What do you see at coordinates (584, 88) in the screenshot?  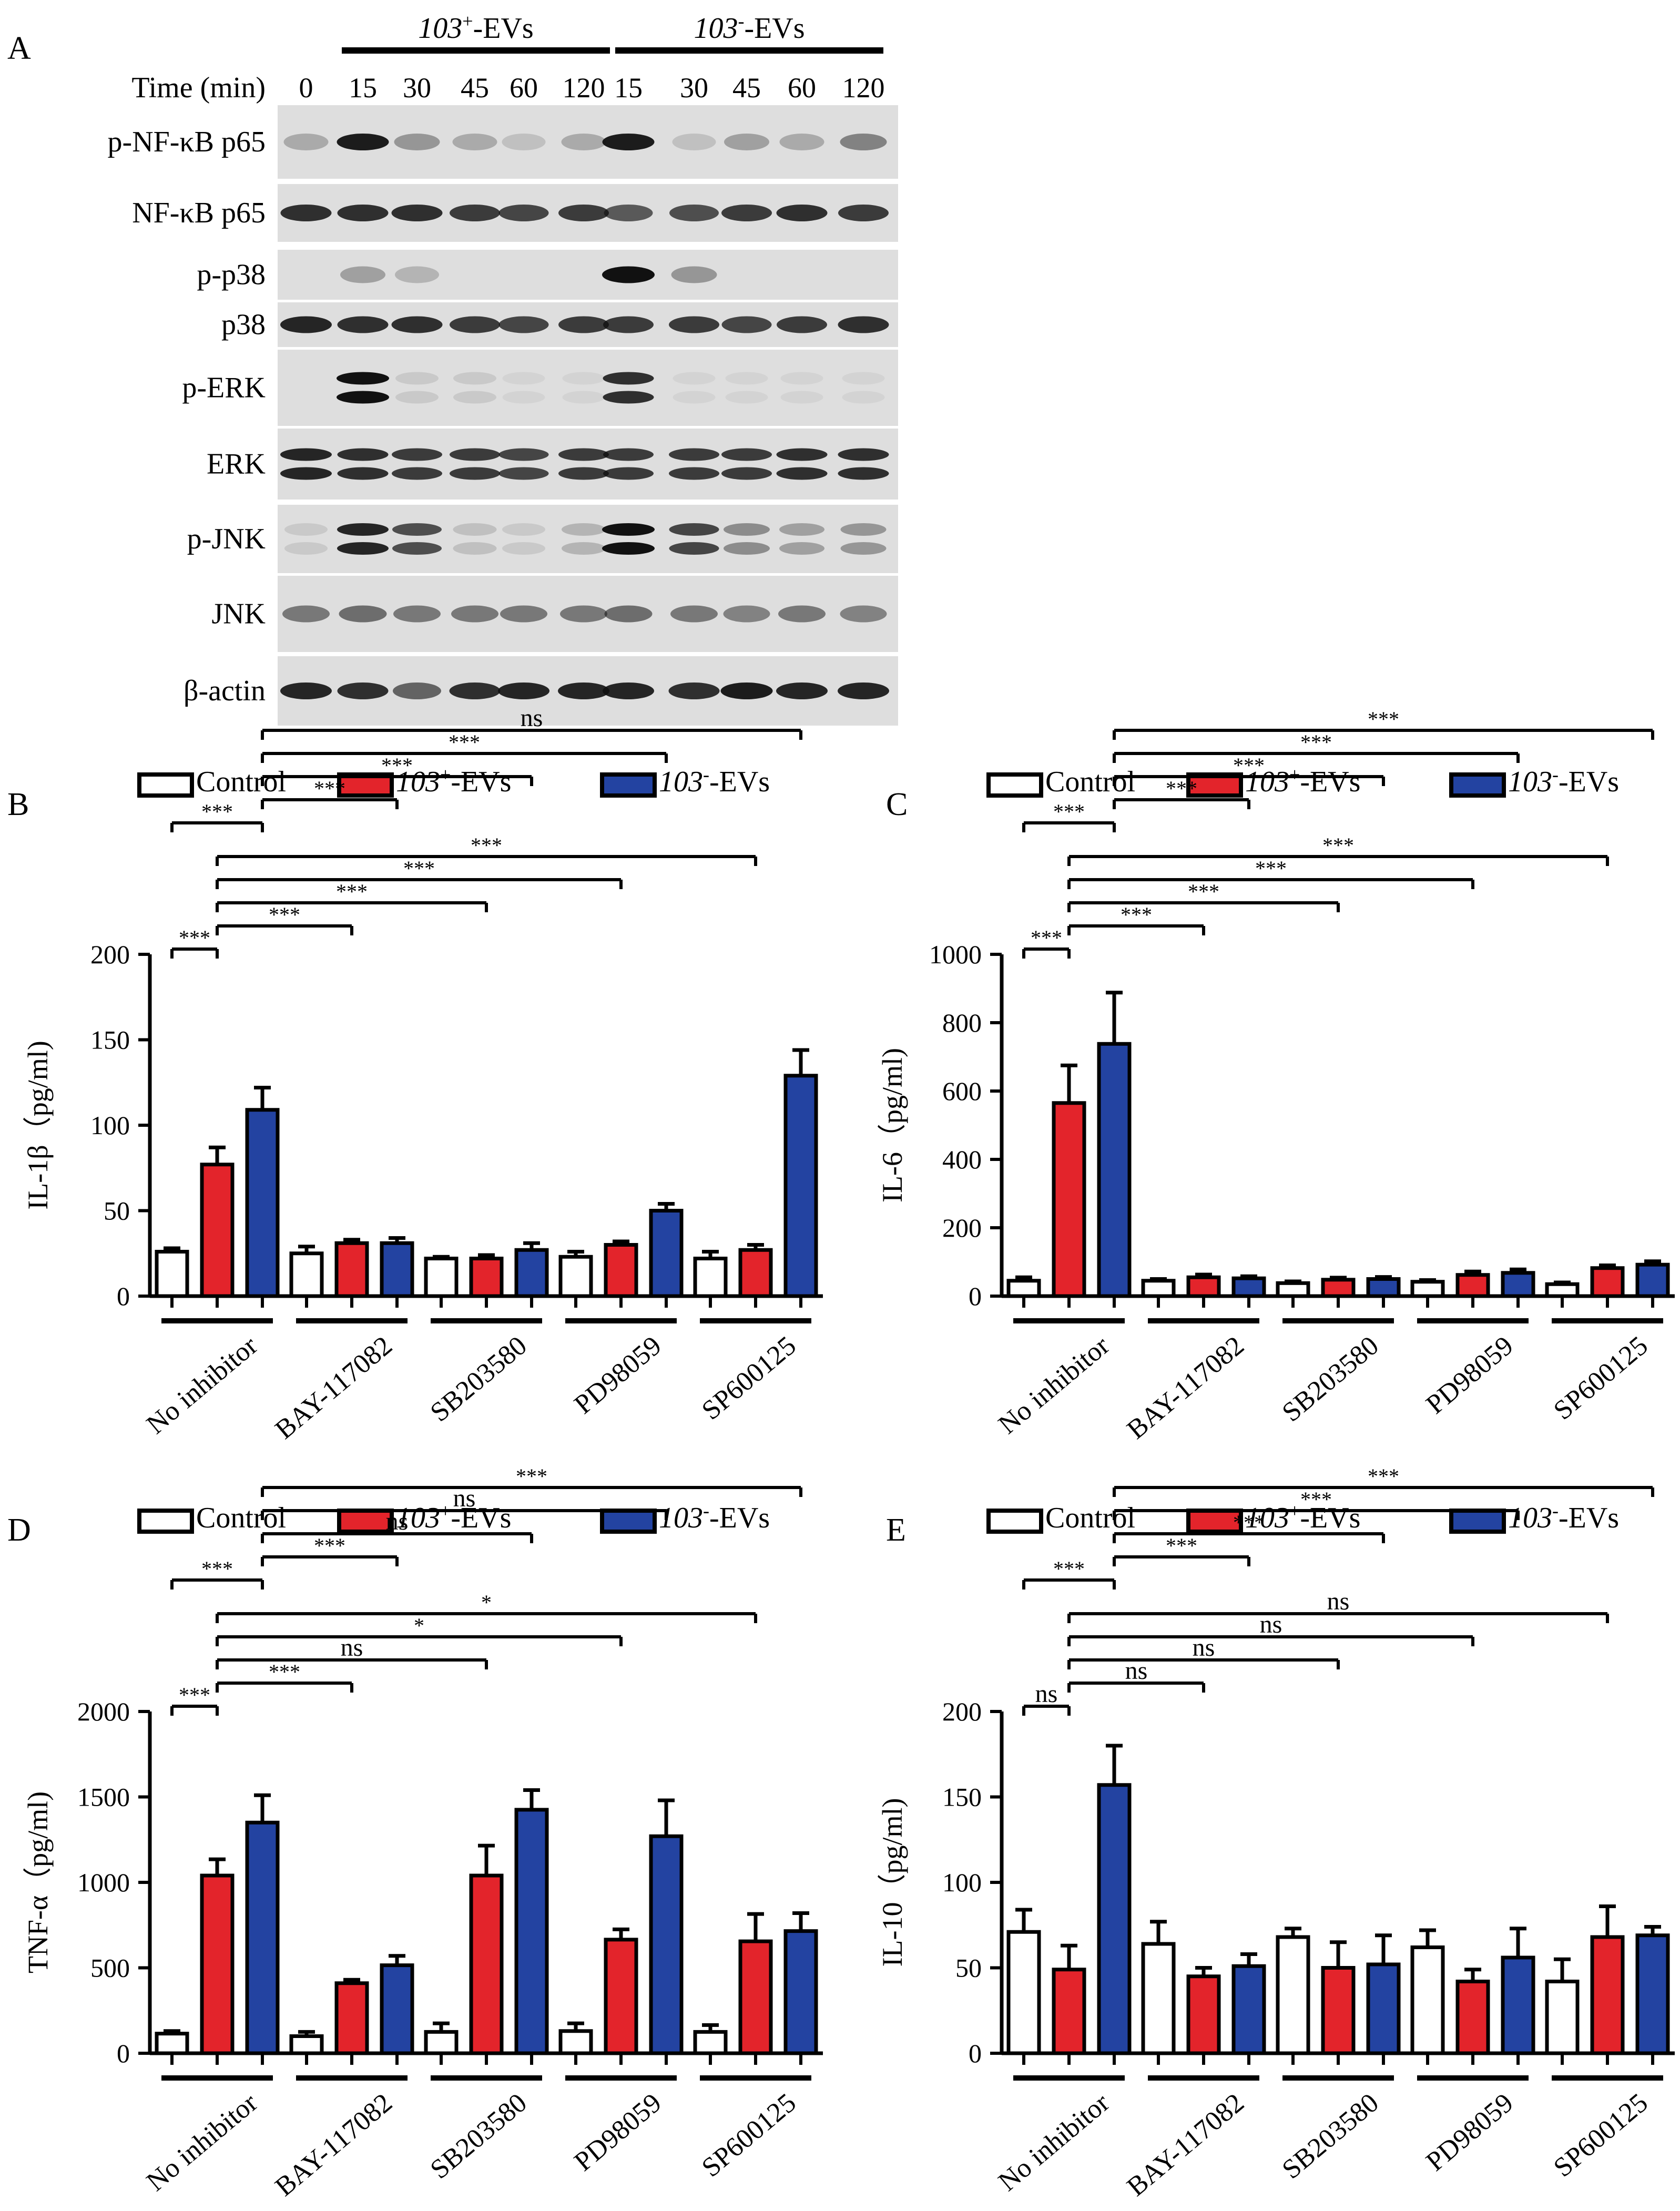 I see `lane-label: 120` at bounding box center [584, 88].